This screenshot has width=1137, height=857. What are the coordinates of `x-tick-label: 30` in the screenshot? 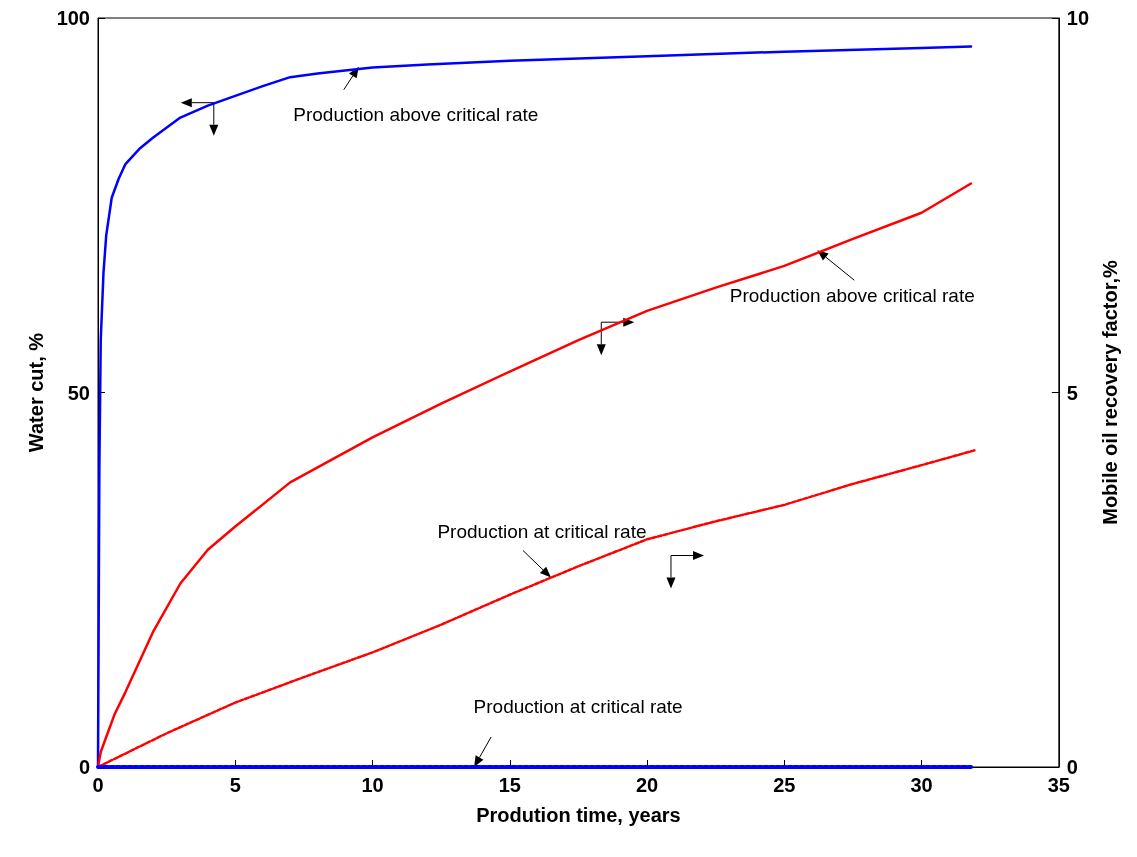 It's located at (921, 785).